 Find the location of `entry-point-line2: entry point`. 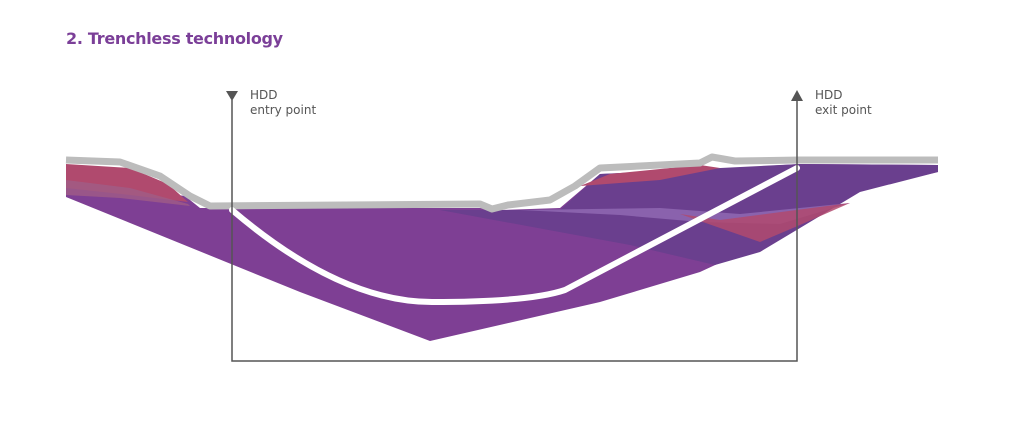

entry-point-line2: entry point is located at coordinates (283, 110).